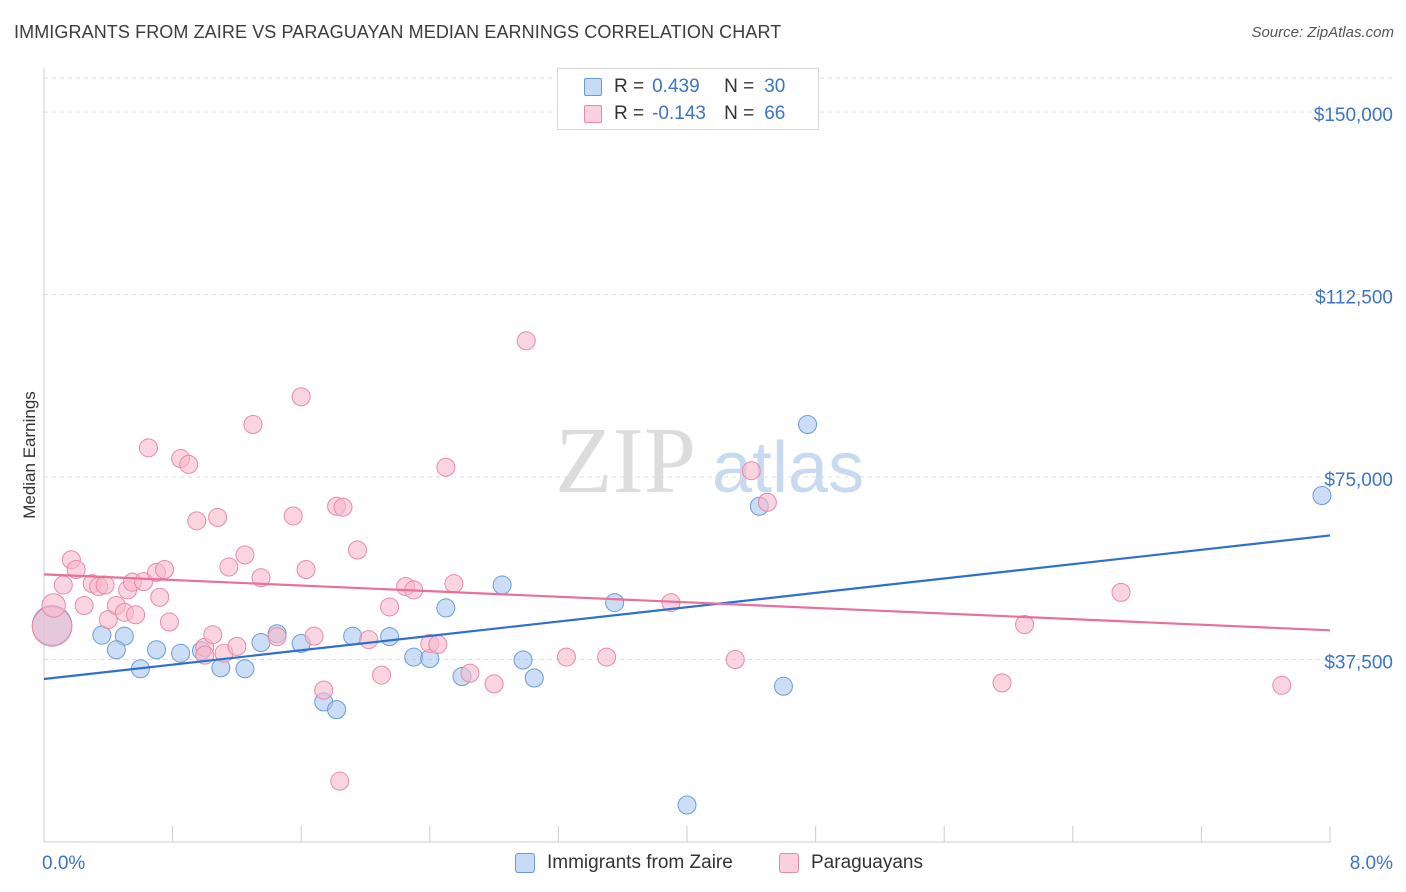  What do you see at coordinates (63, 863) in the screenshot?
I see `x-tick-label-min: 0.0%` at bounding box center [63, 863].